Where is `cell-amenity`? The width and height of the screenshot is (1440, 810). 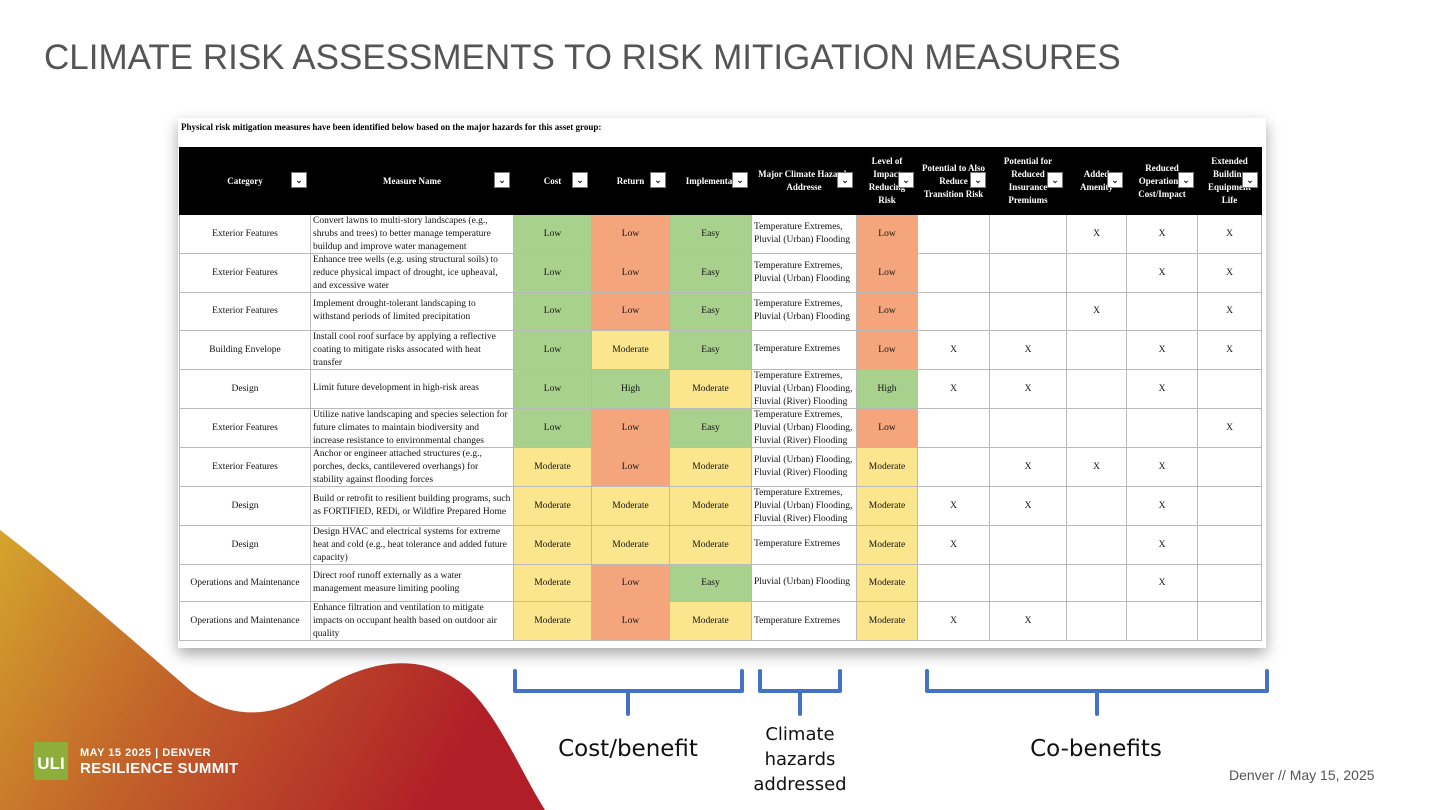
cell-amenity is located at coordinates (1096, 349).